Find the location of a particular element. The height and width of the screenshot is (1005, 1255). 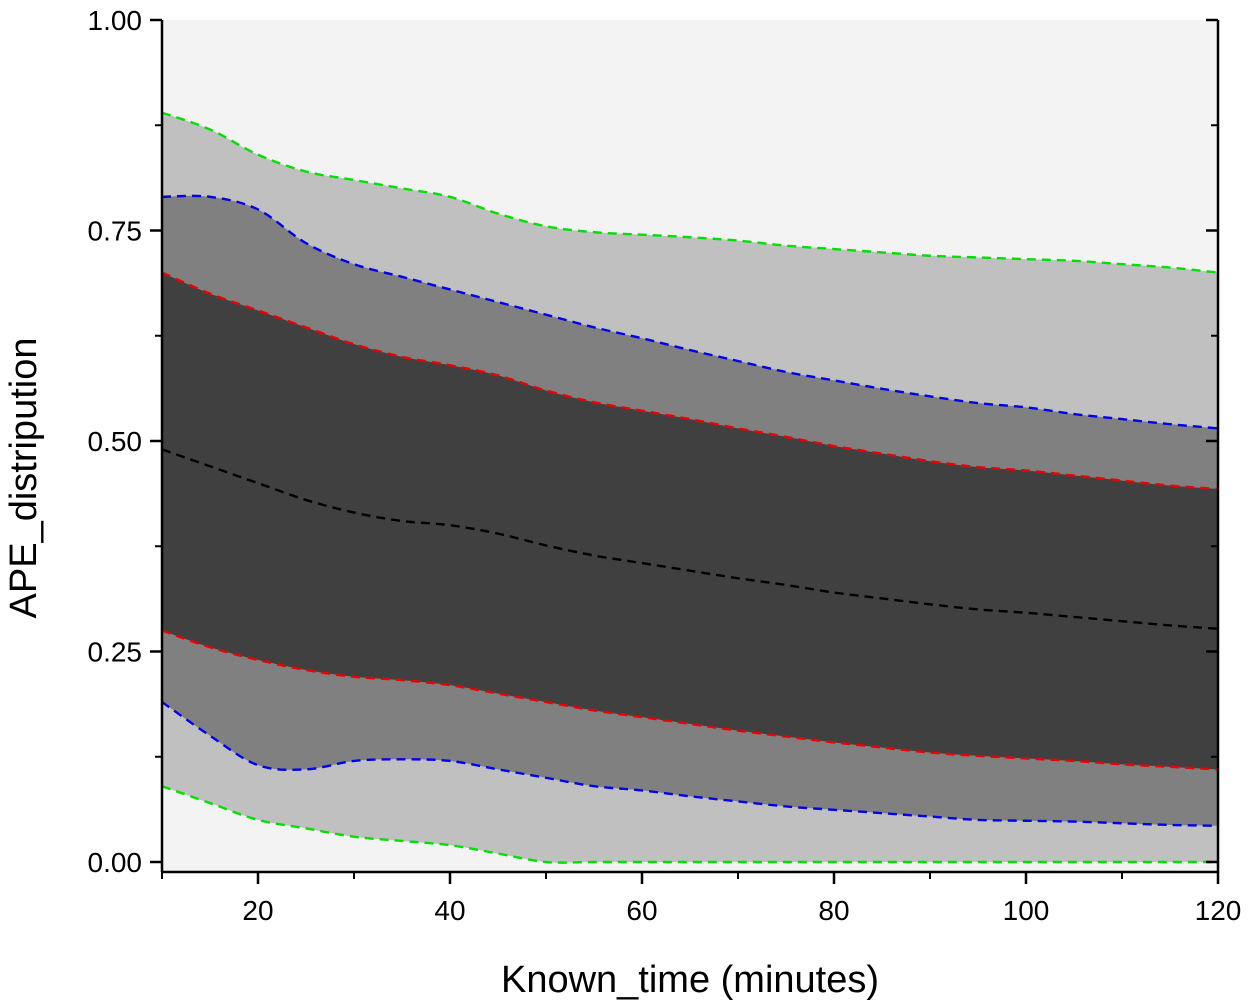

inner-band-lower-edge is located at coordinates (690, 700).